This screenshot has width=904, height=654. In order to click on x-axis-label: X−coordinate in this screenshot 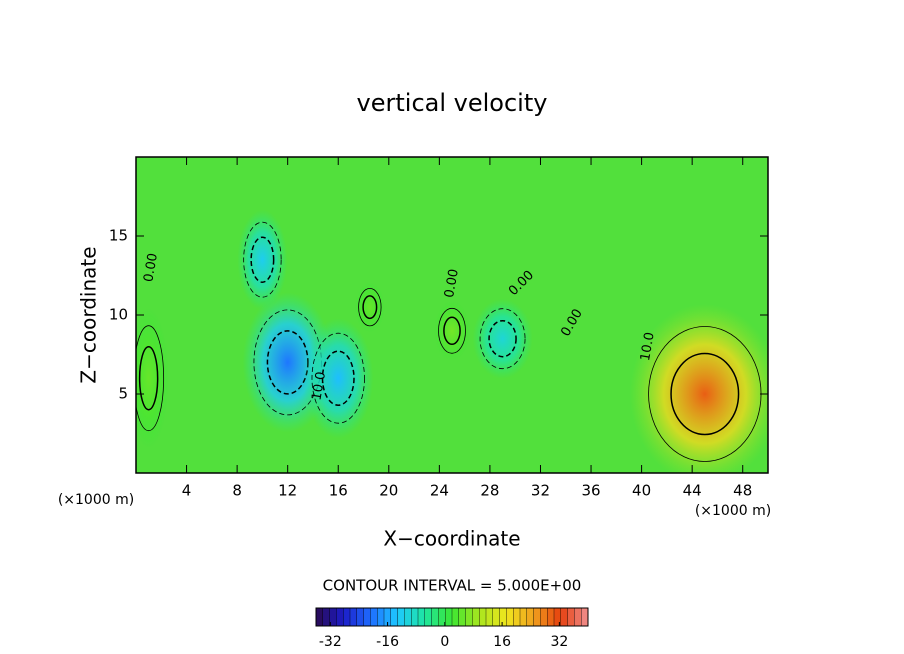, I will do `click(451, 539)`.